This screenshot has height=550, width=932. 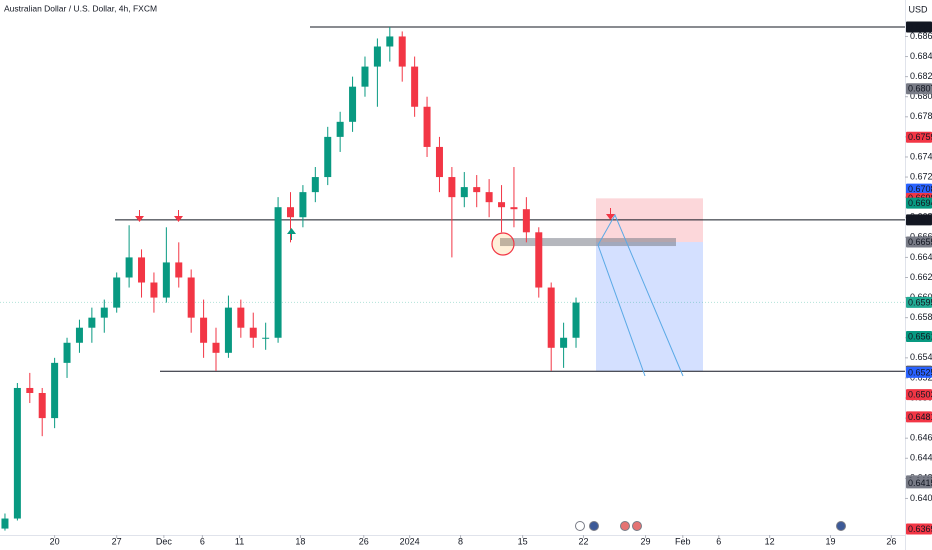 I want to click on y-tick-label: 0.65800, so click(x=921, y=317).